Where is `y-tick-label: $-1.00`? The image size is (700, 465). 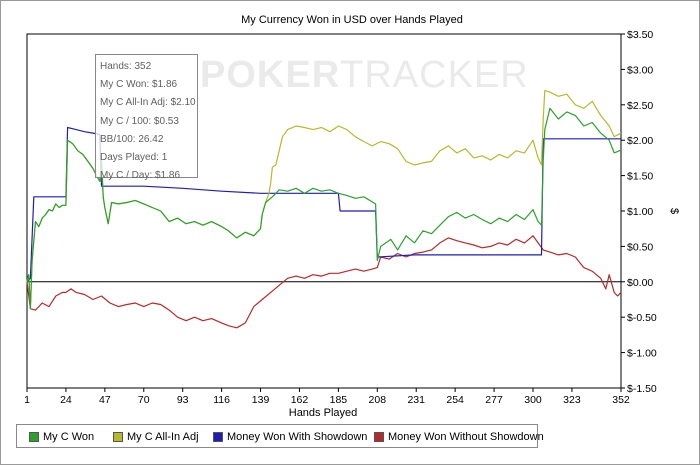
y-tick-label: $-1.00 is located at coordinates (642, 354).